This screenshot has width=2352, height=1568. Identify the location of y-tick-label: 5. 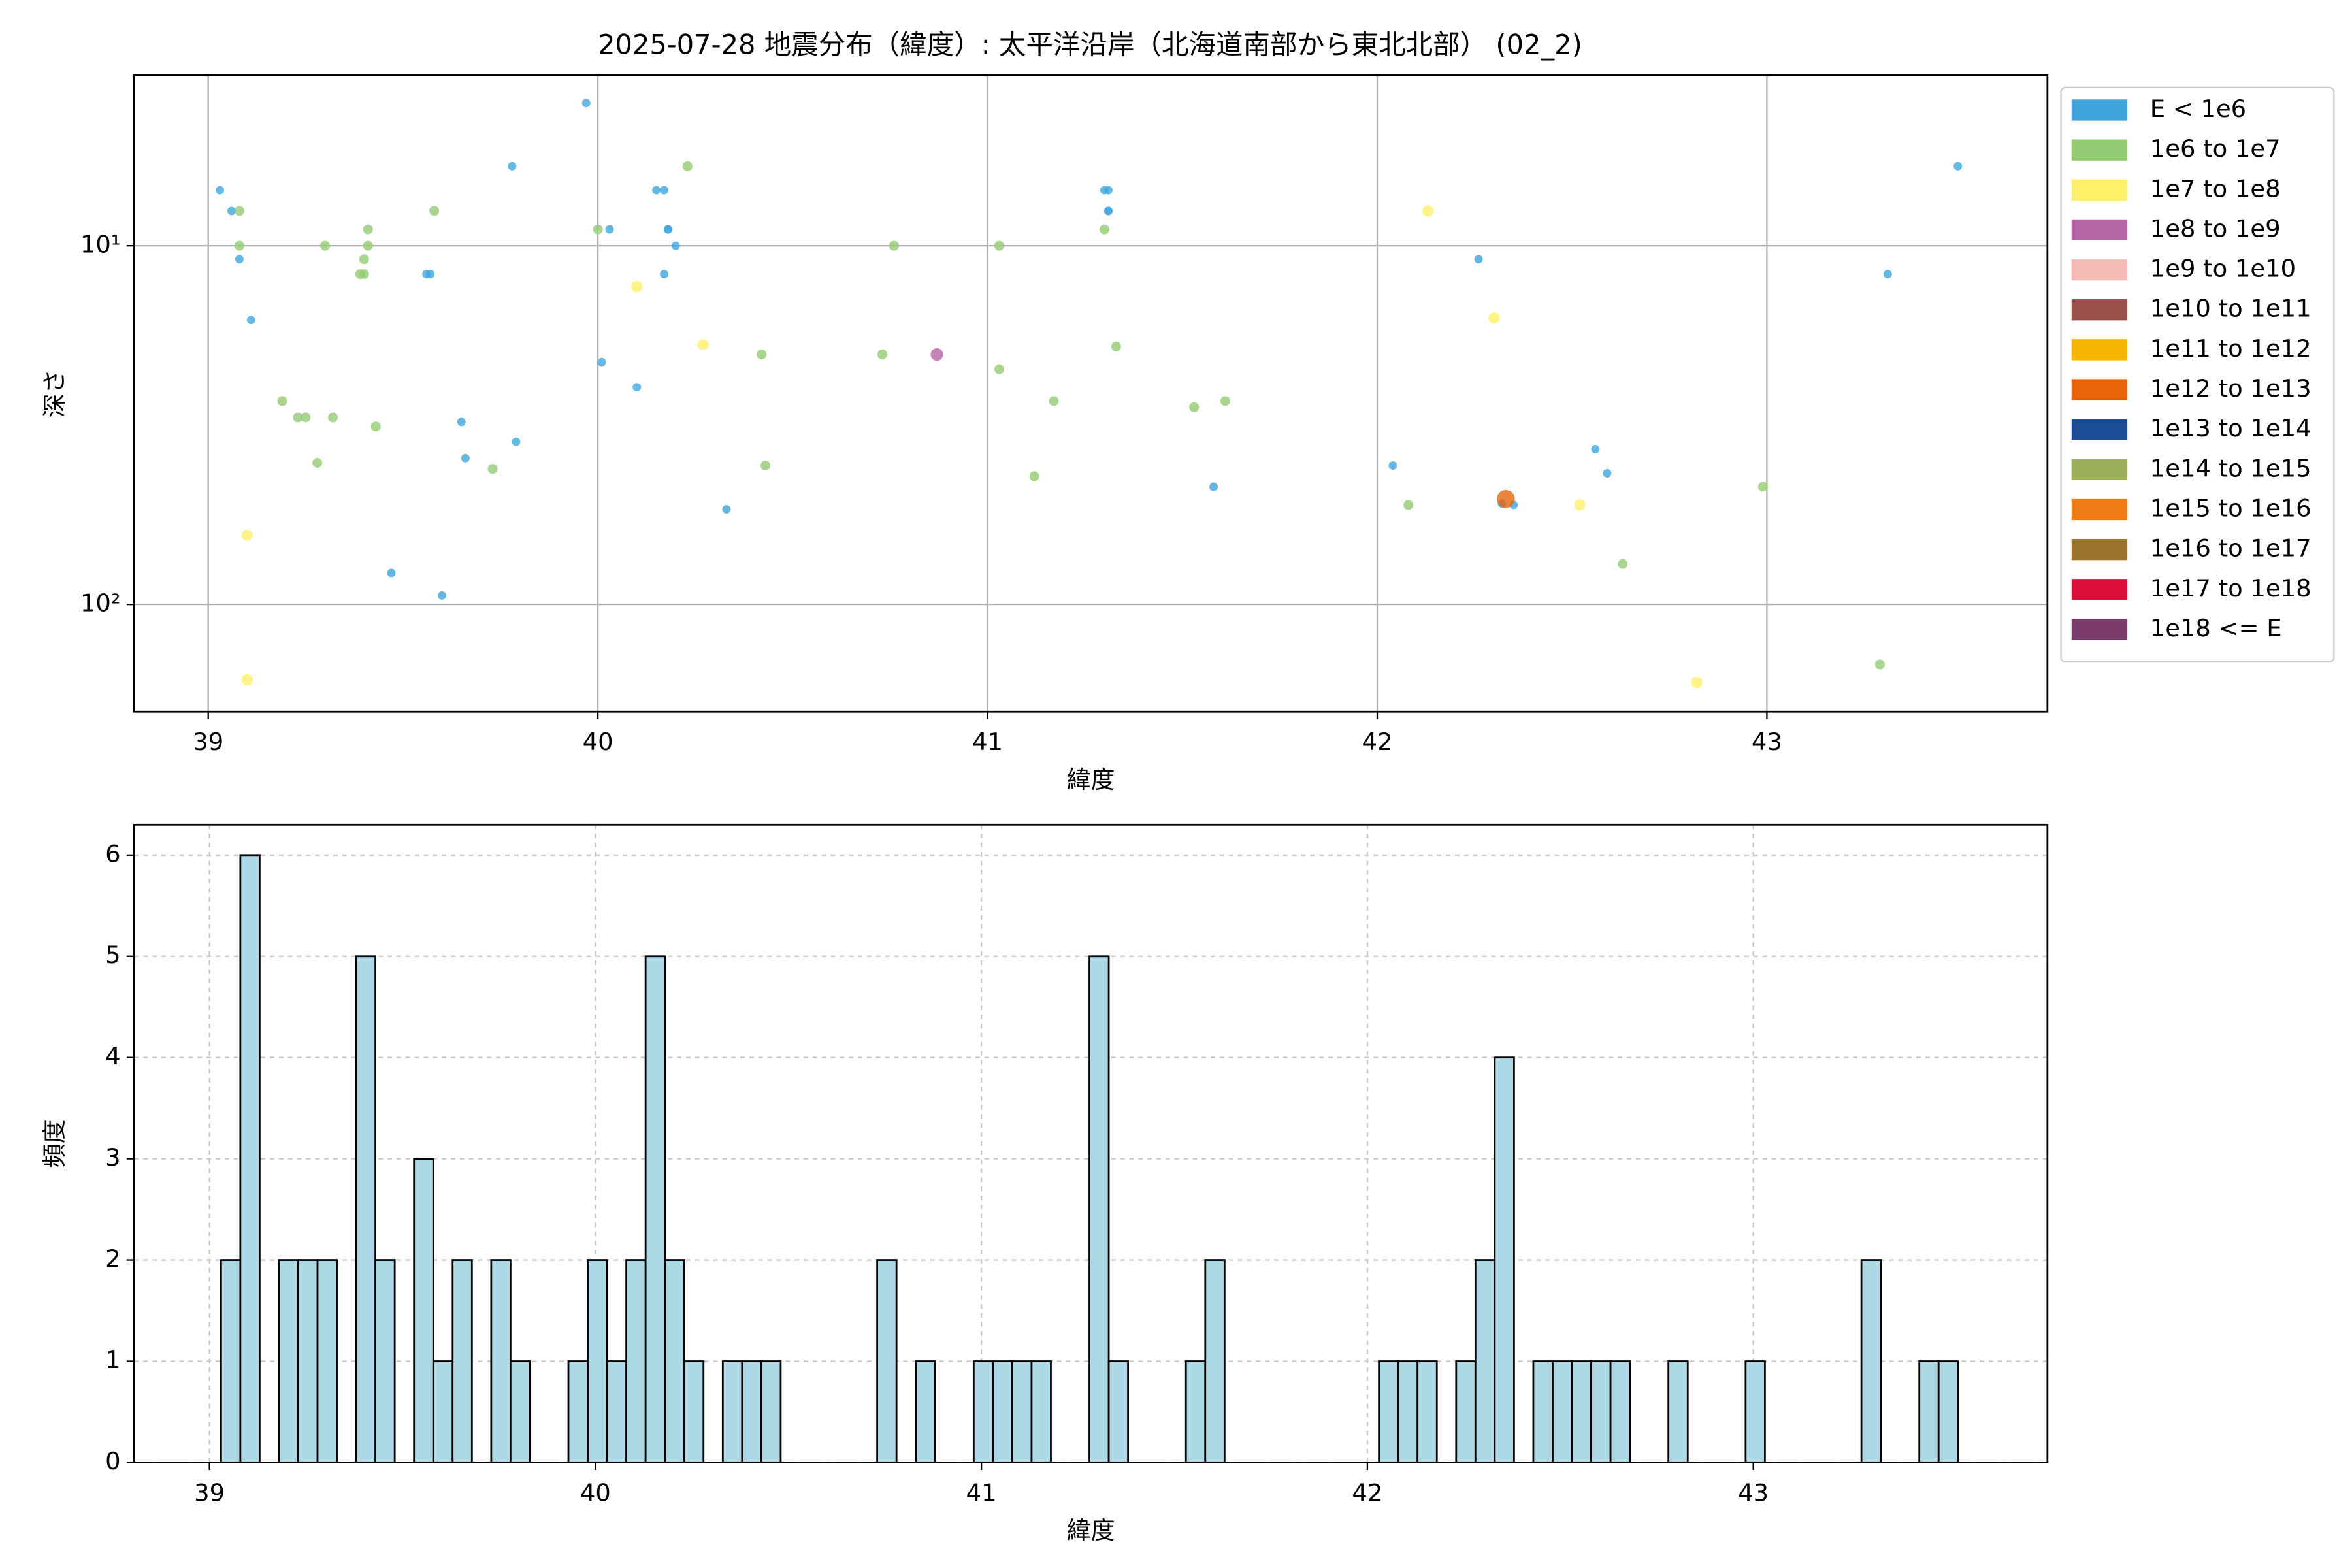
(112, 955).